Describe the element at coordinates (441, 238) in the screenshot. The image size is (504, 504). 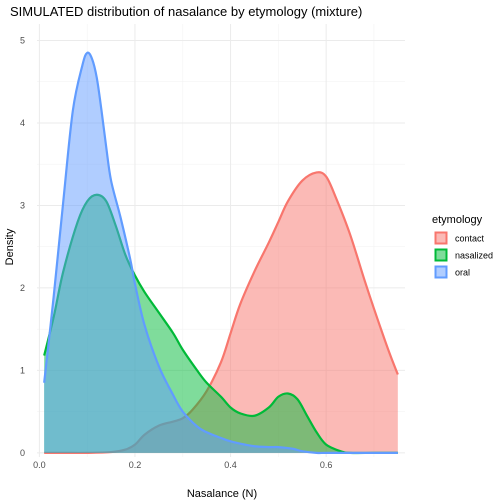
I see `legend-key-contact` at that location.